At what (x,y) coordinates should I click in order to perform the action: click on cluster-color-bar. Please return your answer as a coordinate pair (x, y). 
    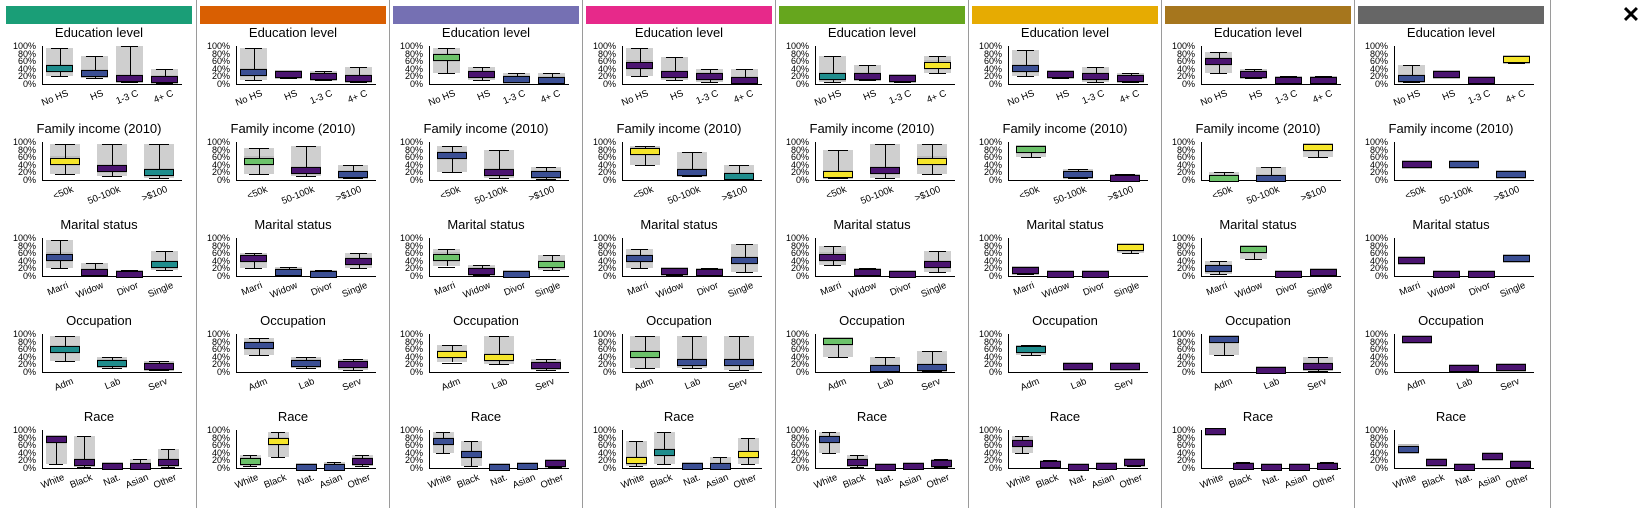
    Looking at the image, I should click on (99, 15).